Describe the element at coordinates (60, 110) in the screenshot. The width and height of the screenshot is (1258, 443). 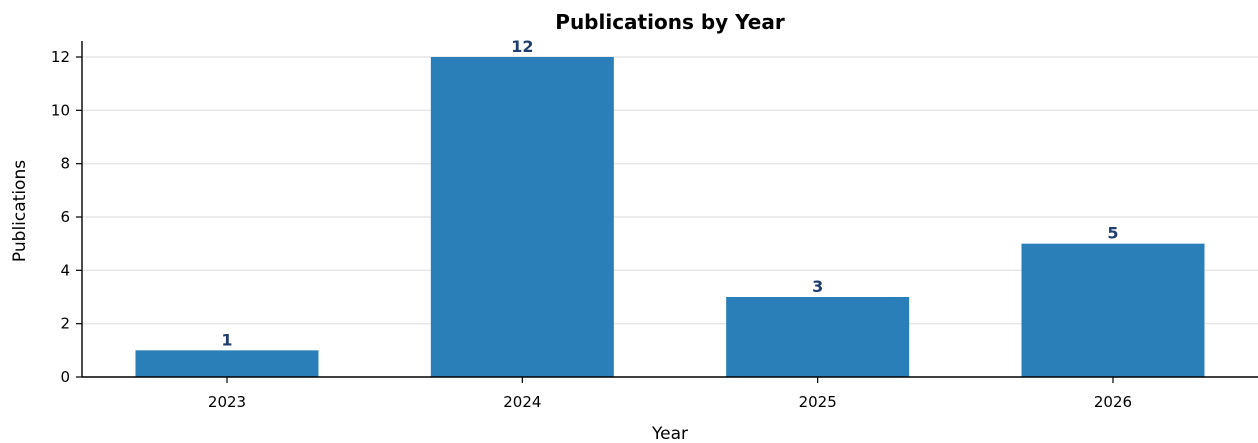
I see `y-tick-label: 10` at that location.